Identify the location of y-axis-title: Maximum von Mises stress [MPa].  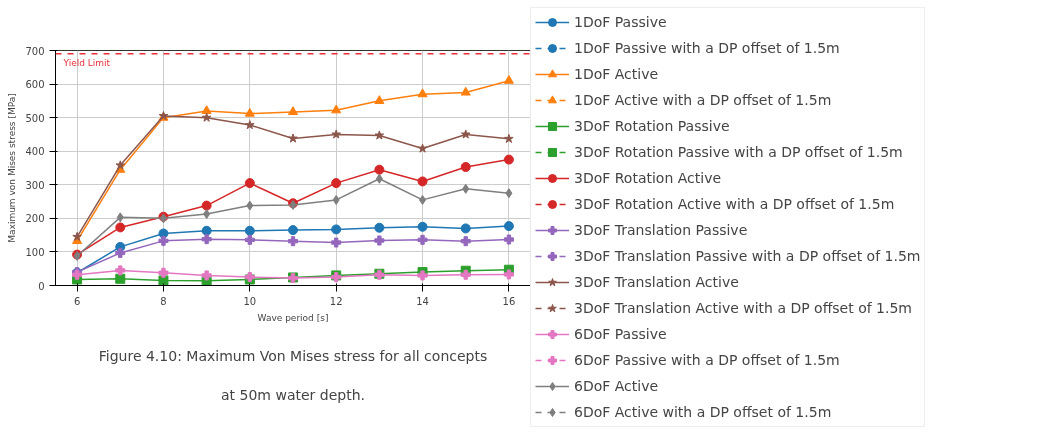
(12, 168).